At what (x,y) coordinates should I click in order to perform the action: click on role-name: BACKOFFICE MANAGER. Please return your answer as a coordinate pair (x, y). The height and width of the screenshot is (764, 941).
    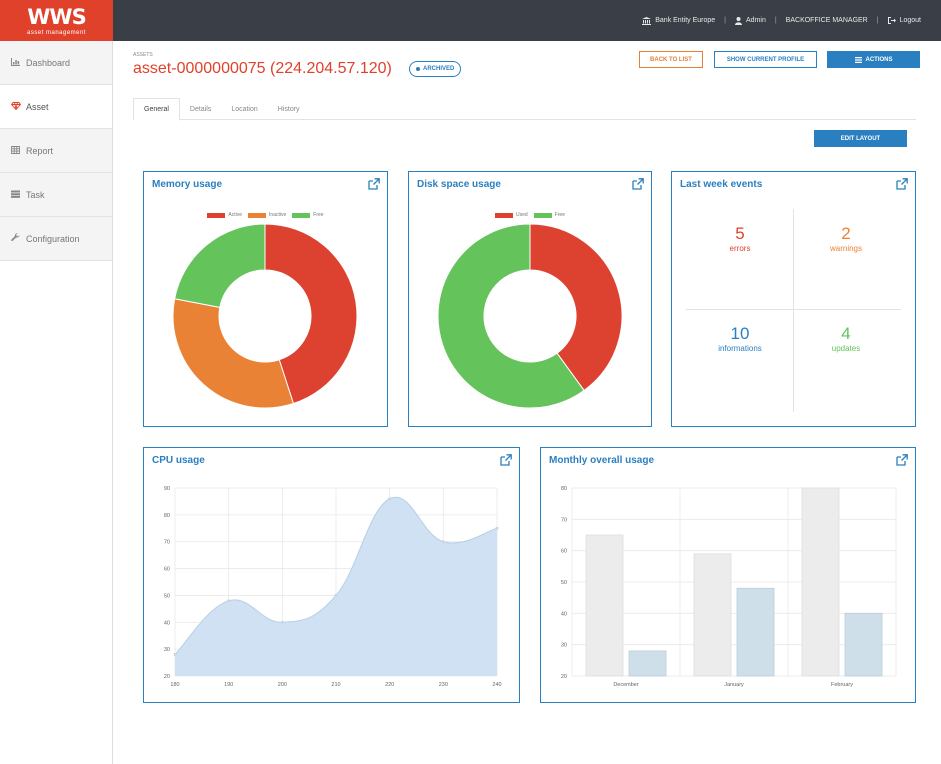
    Looking at the image, I should click on (826, 20).